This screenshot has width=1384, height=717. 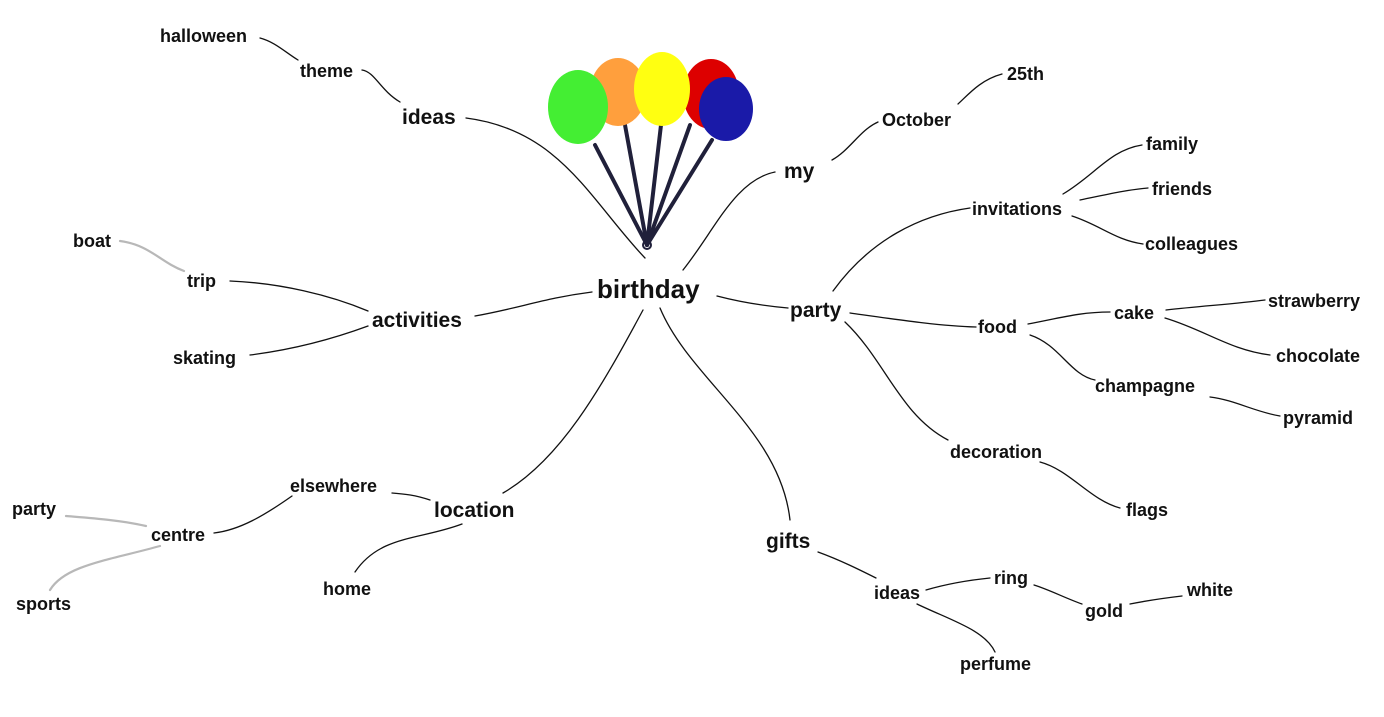 What do you see at coordinates (1069, 318) in the screenshot?
I see `edge-food-cake` at bounding box center [1069, 318].